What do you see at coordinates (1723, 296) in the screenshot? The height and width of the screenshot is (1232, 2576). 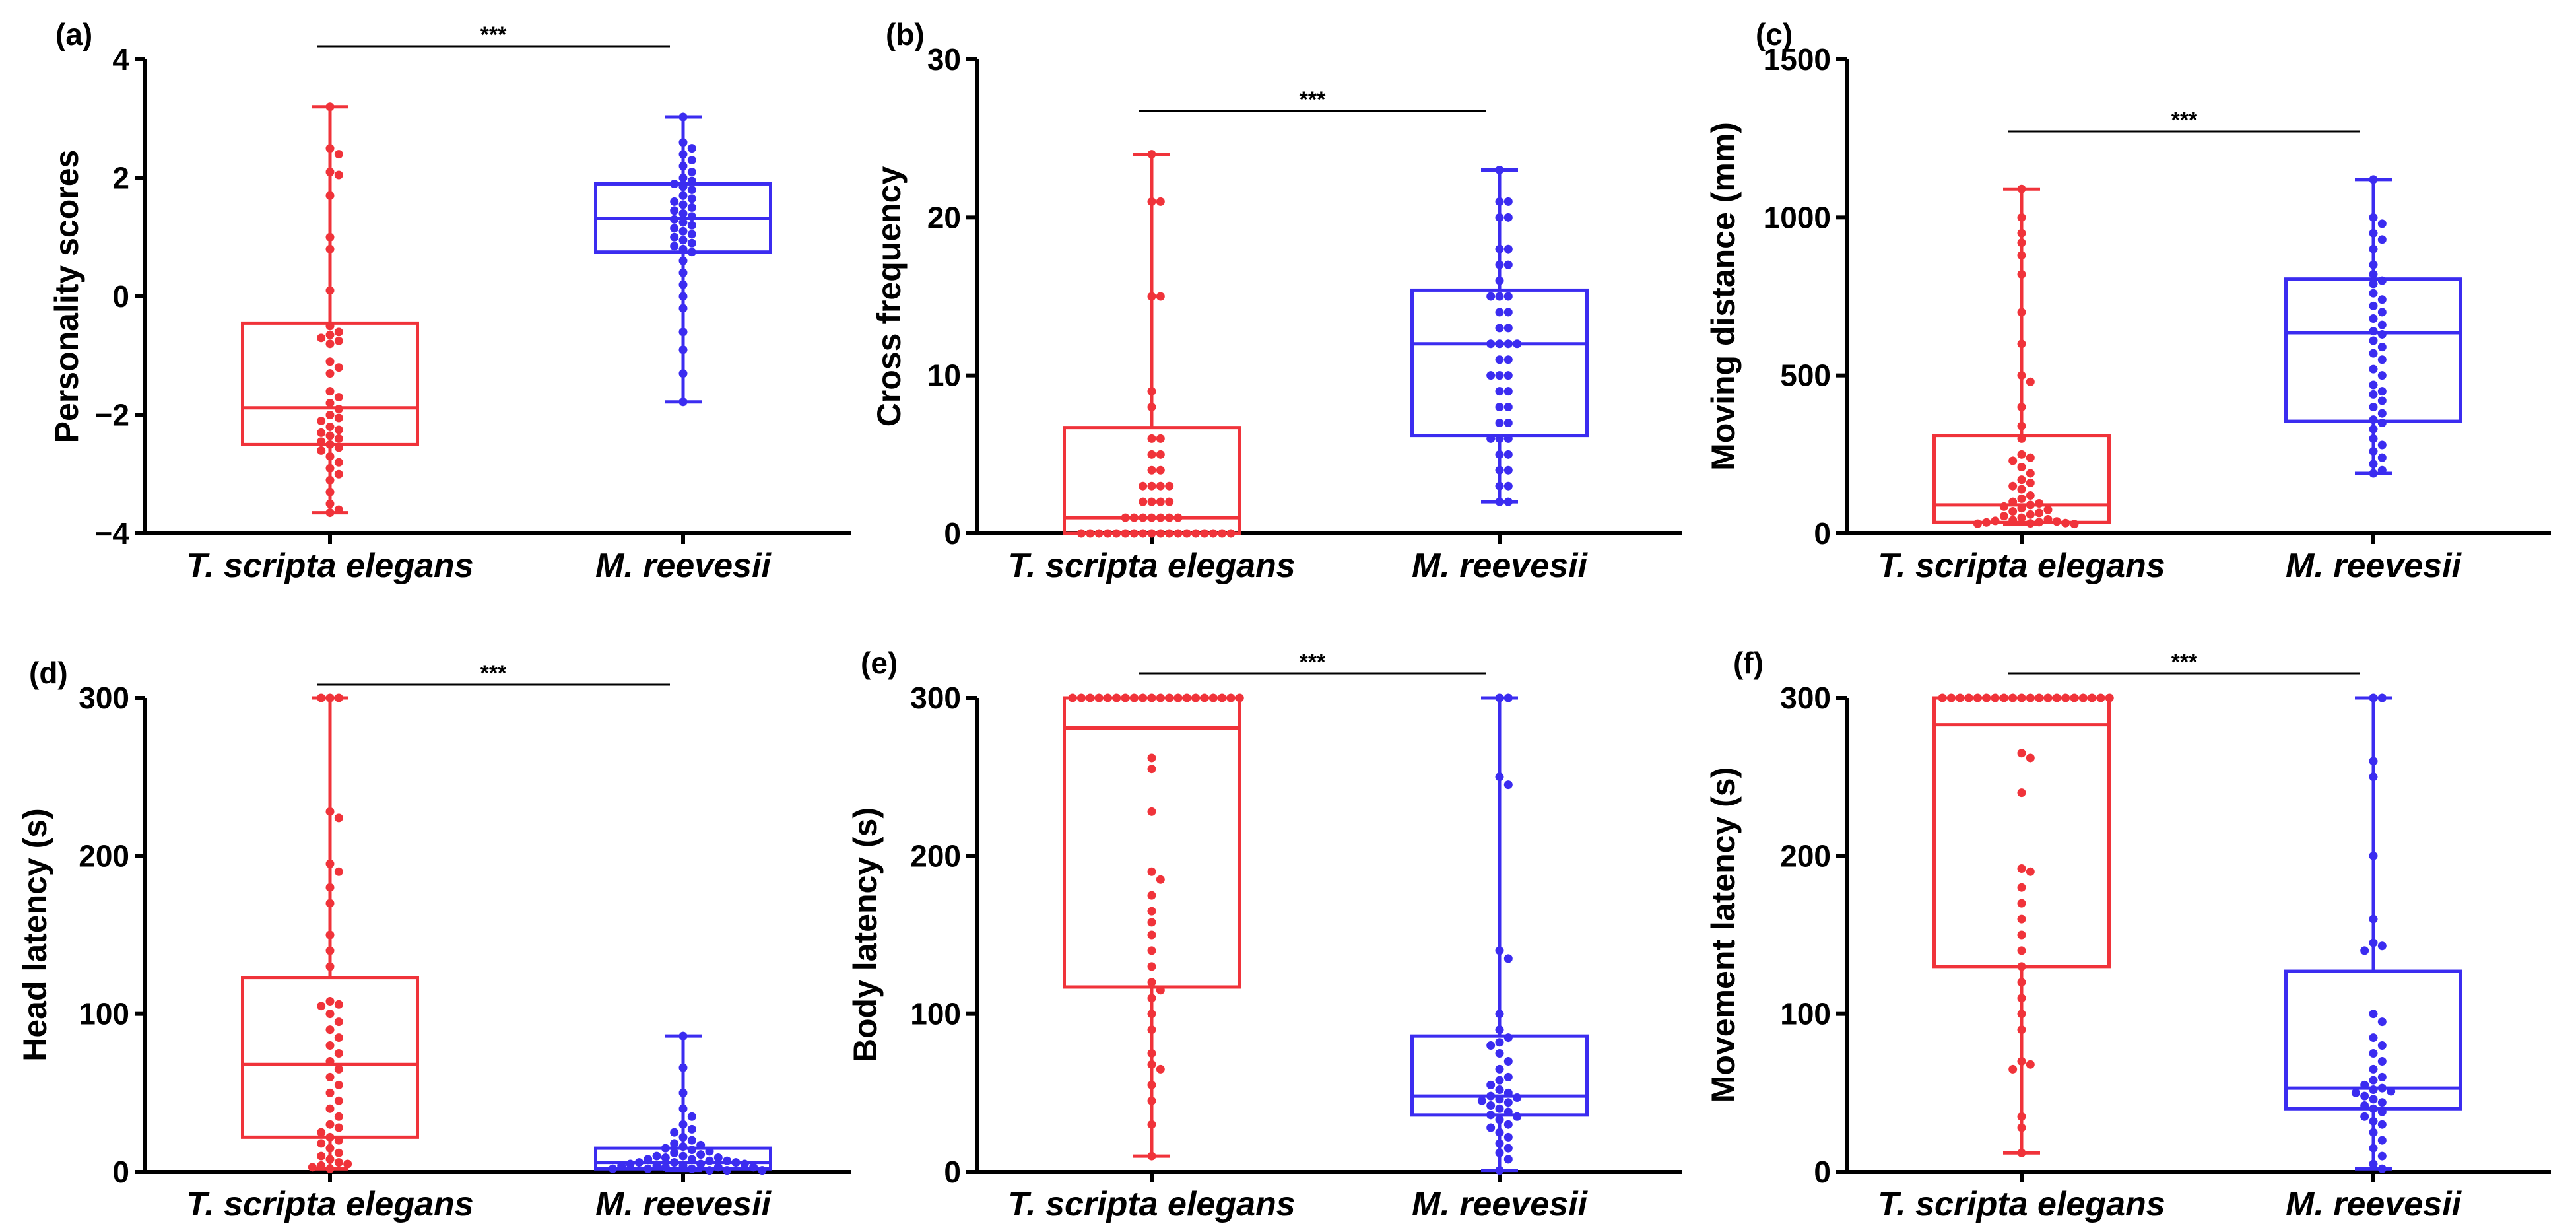 I see `y-axis-title: Moving distance (mm)` at bounding box center [1723, 296].